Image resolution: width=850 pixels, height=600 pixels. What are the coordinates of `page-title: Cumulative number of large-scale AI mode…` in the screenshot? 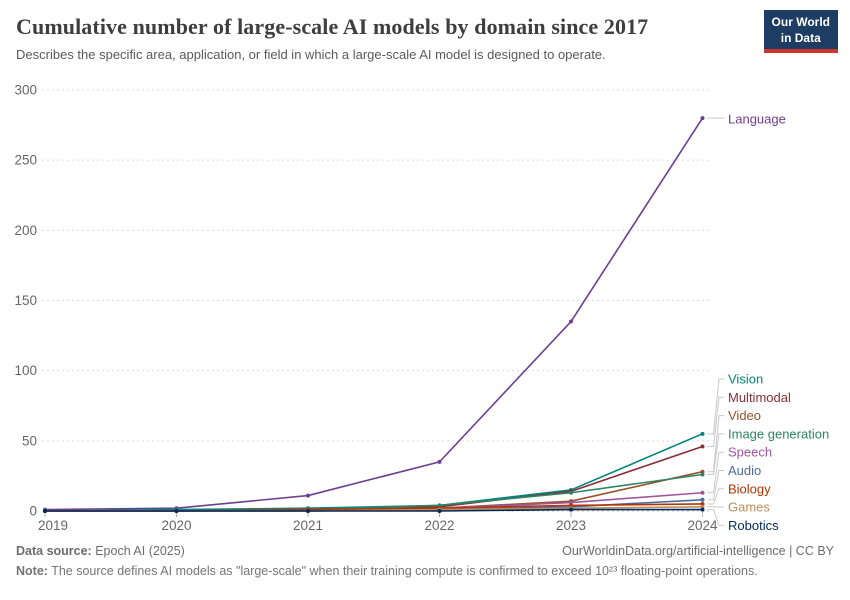 It's located at (332, 26).